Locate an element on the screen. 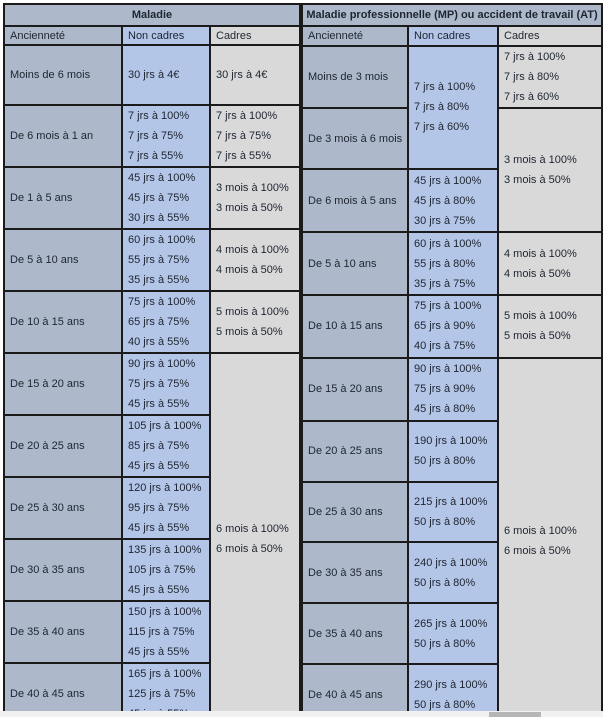 This screenshot has width=603, height=717. cadres-cell: 5 mois à 100% 5 mois à 50% is located at coordinates (550, 326).